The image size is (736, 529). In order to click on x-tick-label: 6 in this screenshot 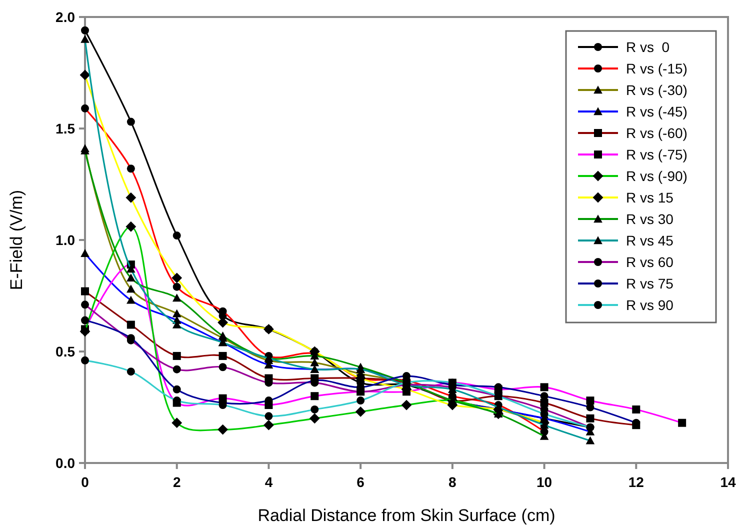, I will do `click(360, 482)`.